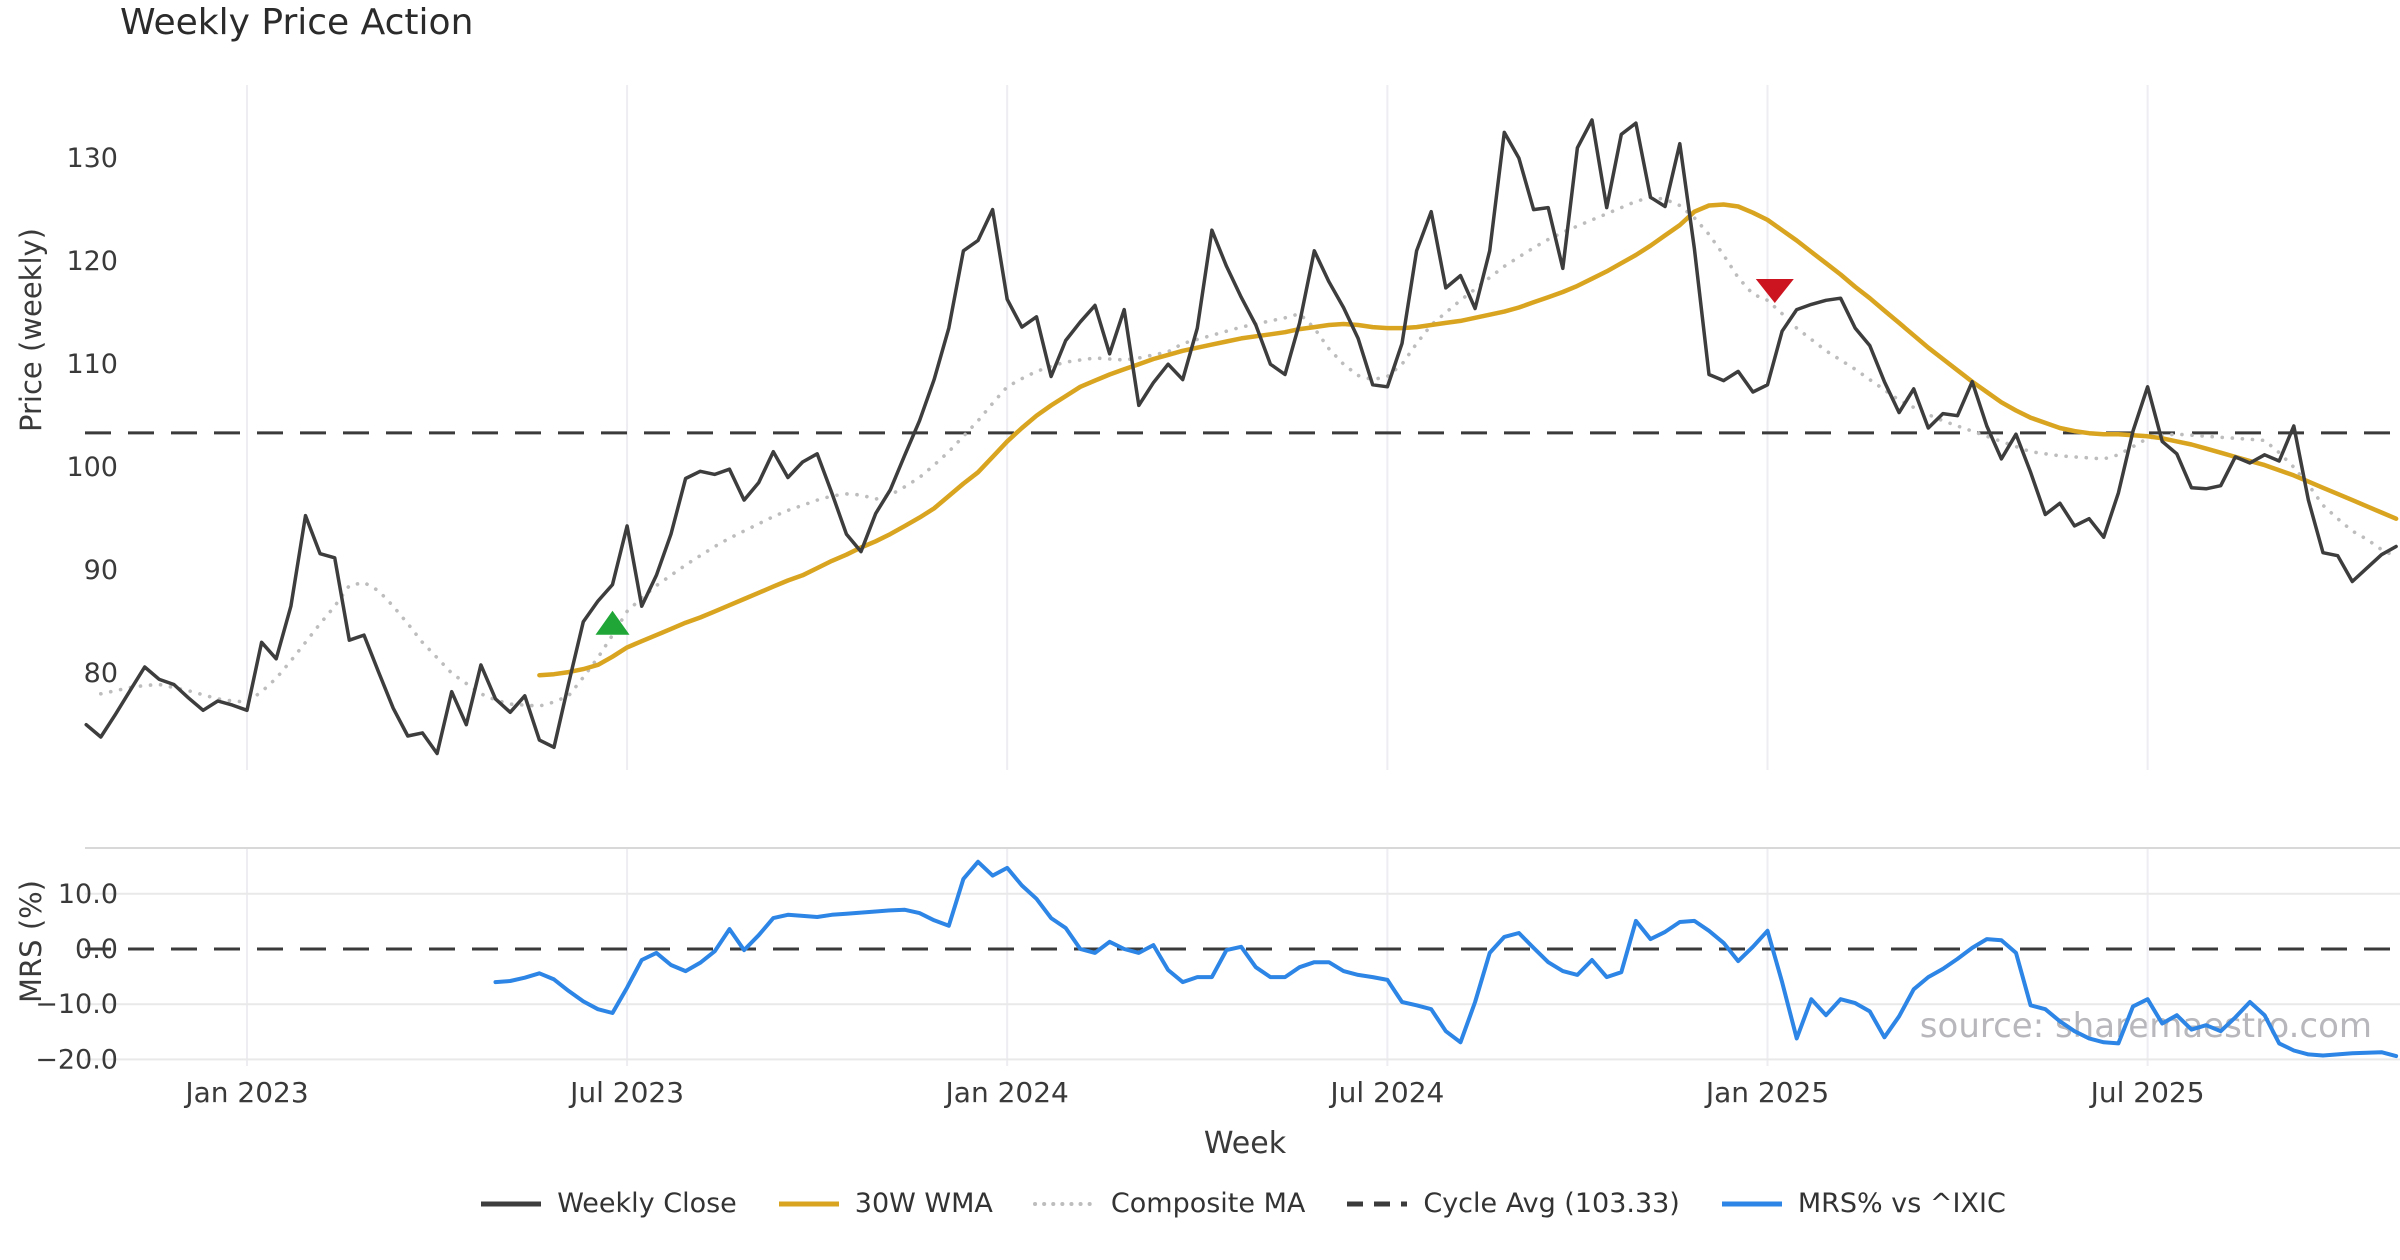 The image size is (2400, 1260). I want to click on legend-item-cycle-avg-103-33-: Cycle Avg (103.33), so click(1512, 1203).